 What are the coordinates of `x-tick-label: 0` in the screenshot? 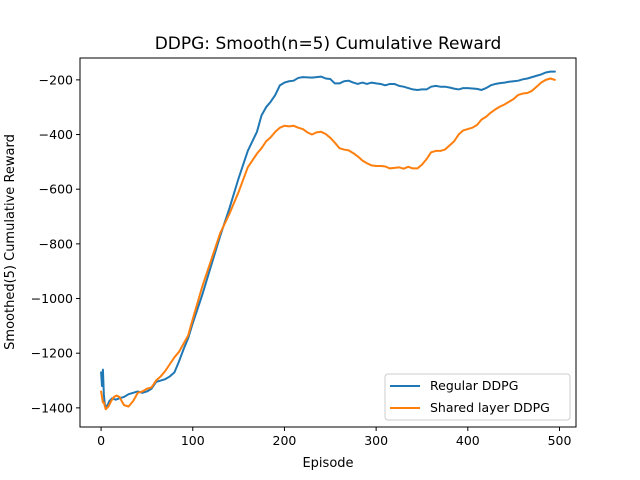 It's located at (101, 440).